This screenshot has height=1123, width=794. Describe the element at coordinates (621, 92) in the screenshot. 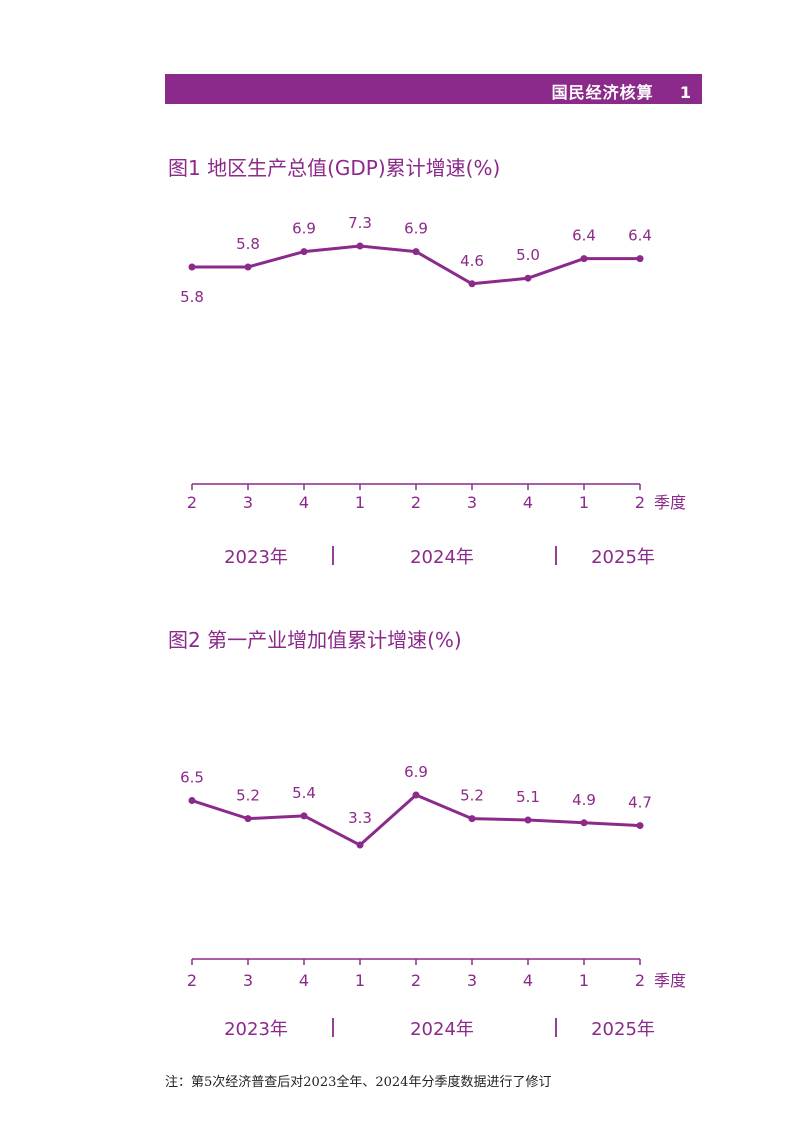

I see `section-header: 国民经济核算 1` at that location.